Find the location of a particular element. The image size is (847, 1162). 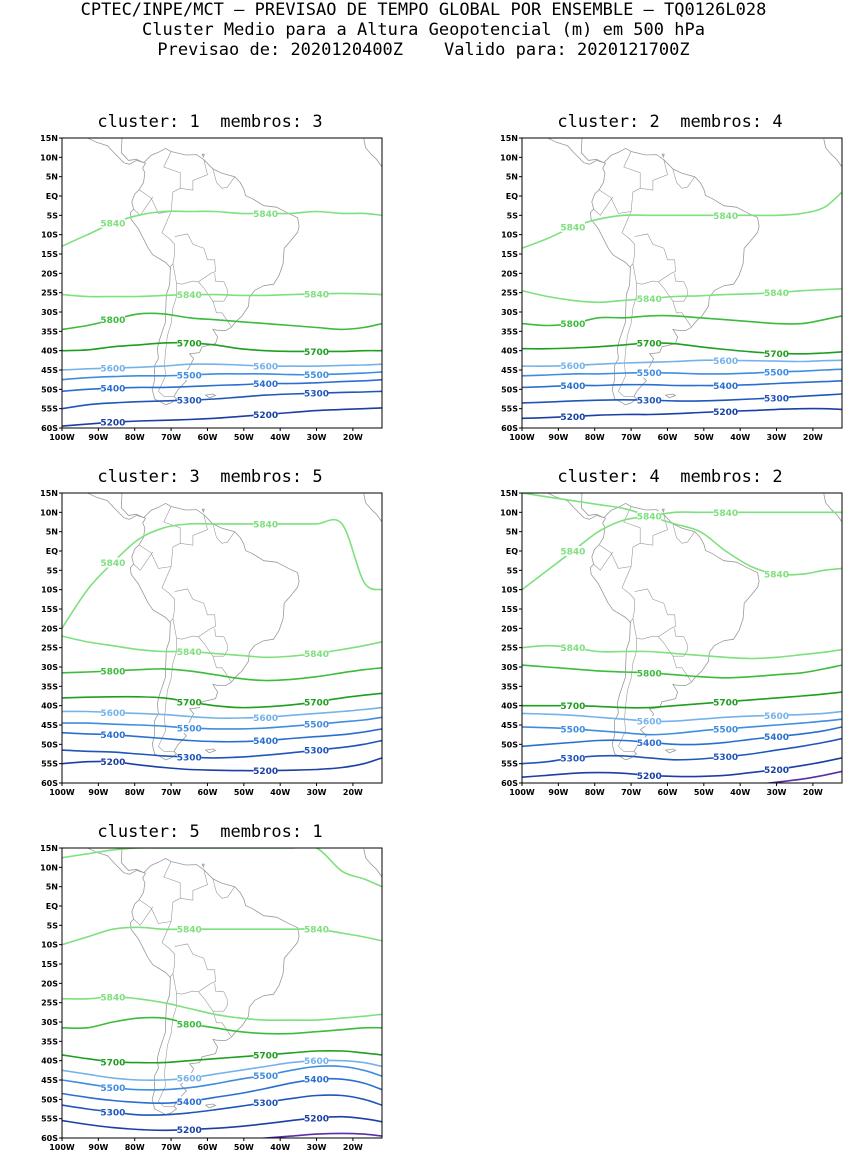

lat-tick-label: 25S is located at coordinates (509, 293).